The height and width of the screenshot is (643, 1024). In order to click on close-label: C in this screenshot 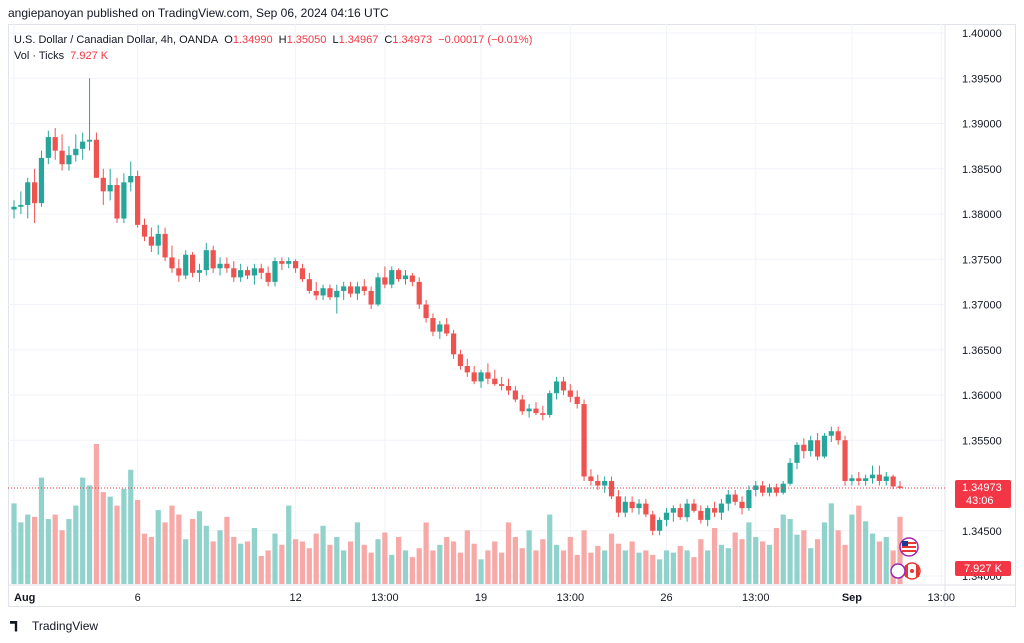, I will do `click(388, 40)`.